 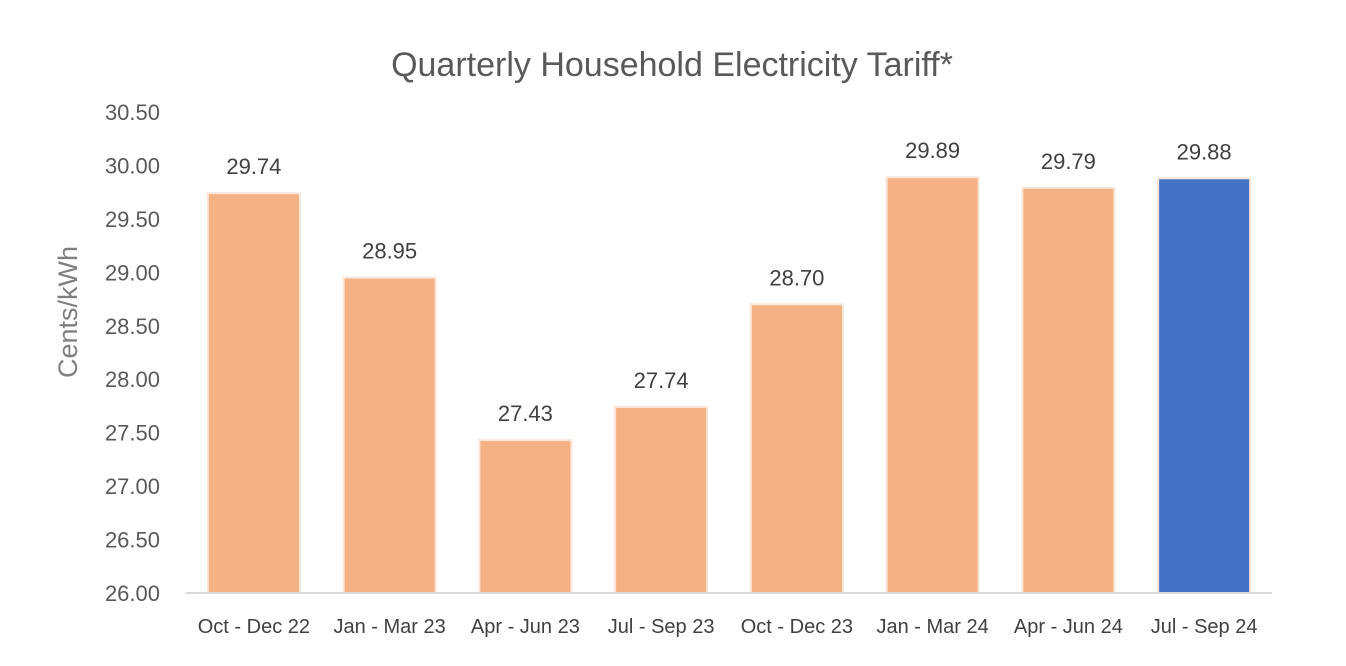 I want to click on y-axis-label: Cents/kWh, so click(x=68, y=312).